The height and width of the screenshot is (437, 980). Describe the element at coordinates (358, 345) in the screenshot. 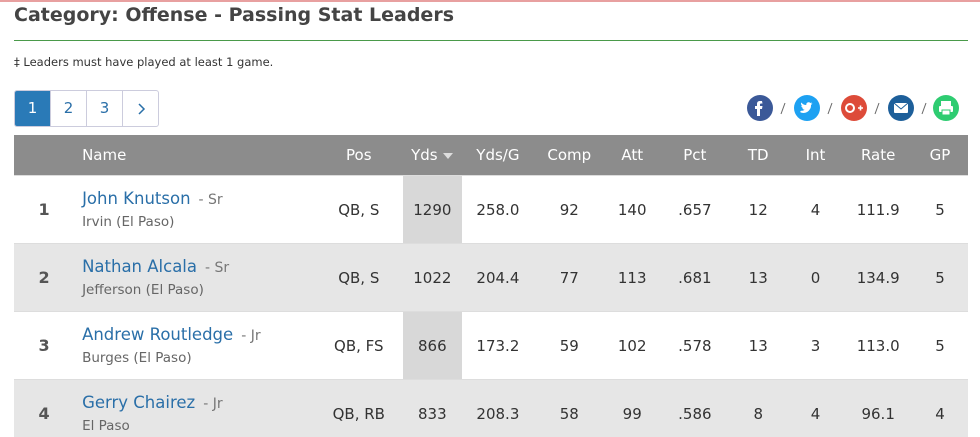

I see `stat-cell: QB, FS` at that location.